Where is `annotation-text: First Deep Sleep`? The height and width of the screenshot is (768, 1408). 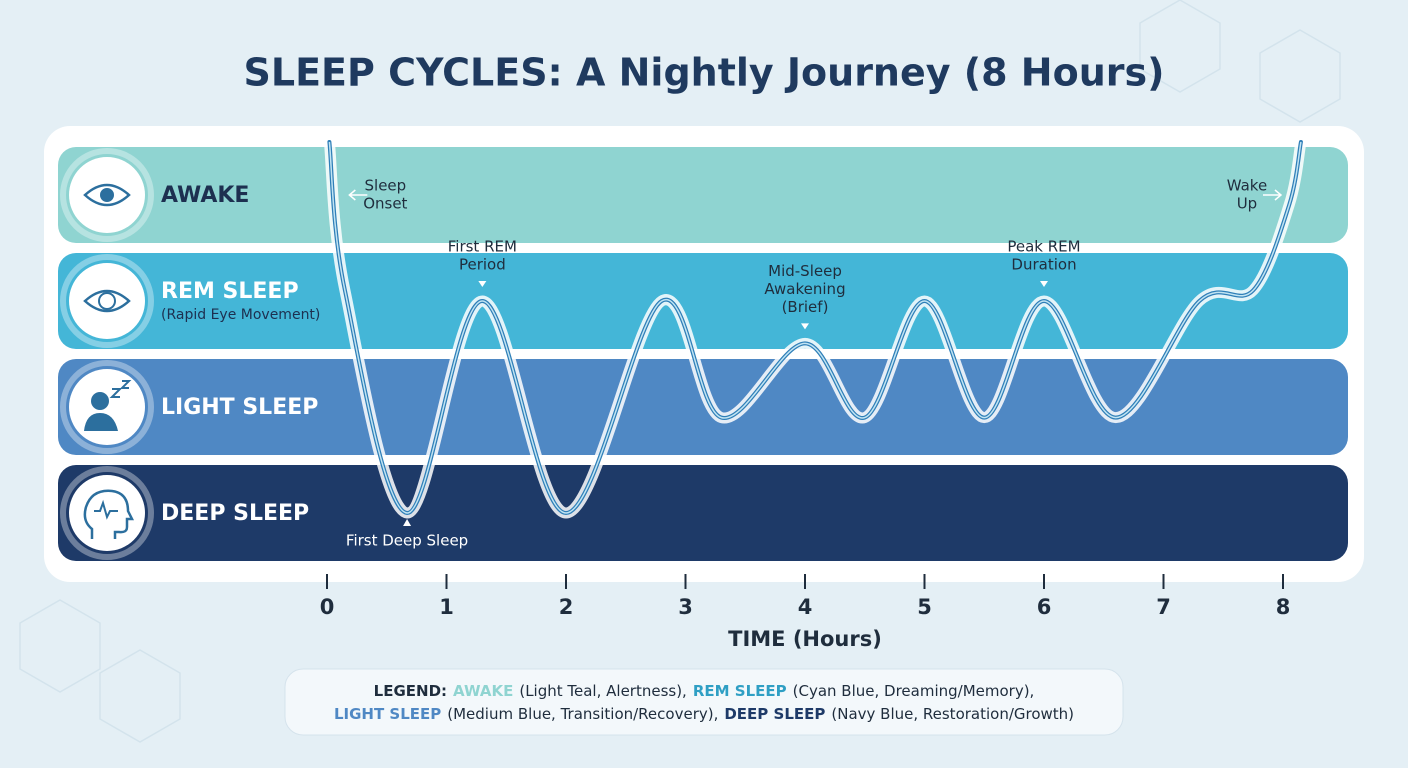 annotation-text: First Deep Sleep is located at coordinates (407, 541).